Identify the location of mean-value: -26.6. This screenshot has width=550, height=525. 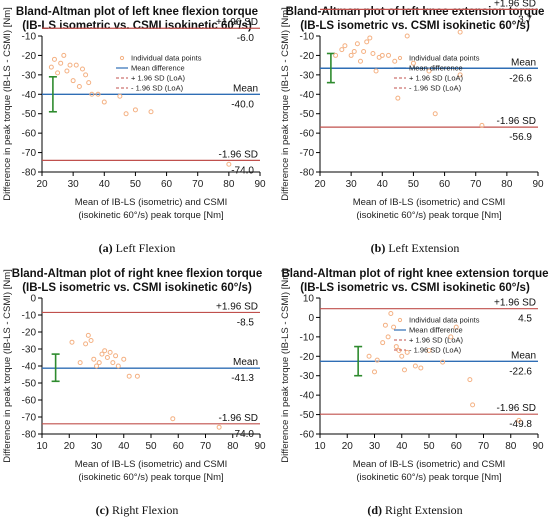
(520, 78).